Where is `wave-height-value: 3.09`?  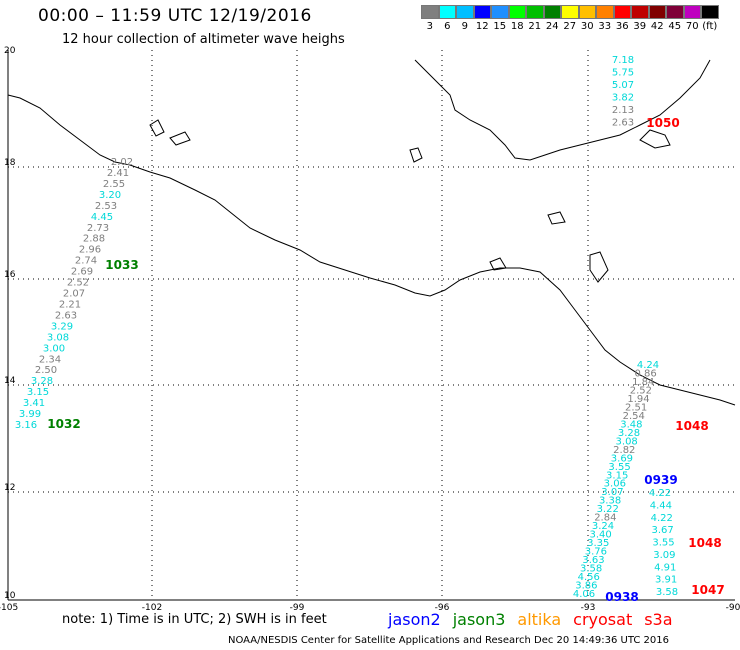
wave-height-value: 3.09 is located at coordinates (664, 555).